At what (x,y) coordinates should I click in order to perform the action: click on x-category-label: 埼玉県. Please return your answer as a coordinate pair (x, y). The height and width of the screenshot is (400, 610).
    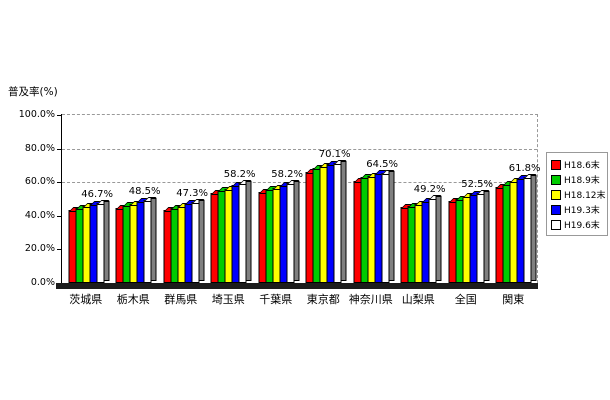
    Looking at the image, I should click on (228, 299).